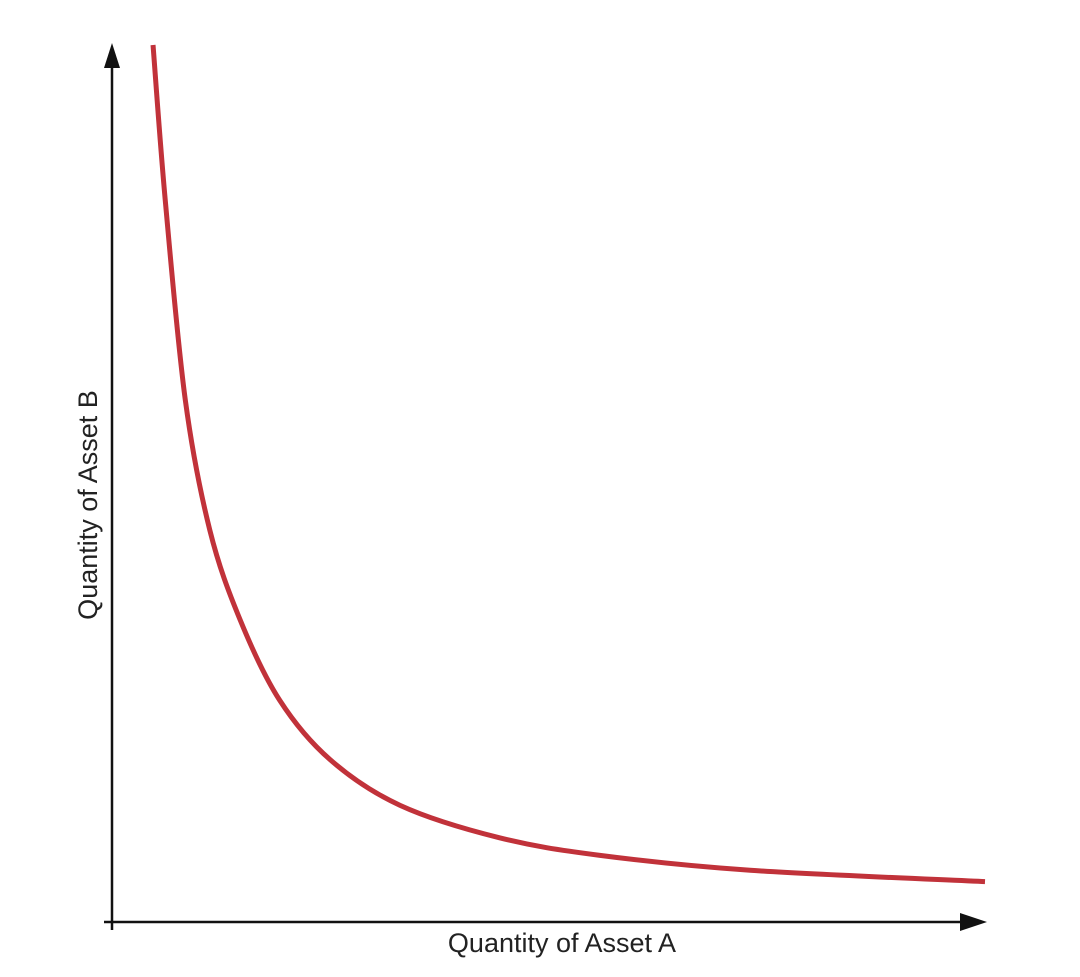  Describe the element at coordinates (973, 922) in the screenshot. I see `x-axis-arrow` at that location.